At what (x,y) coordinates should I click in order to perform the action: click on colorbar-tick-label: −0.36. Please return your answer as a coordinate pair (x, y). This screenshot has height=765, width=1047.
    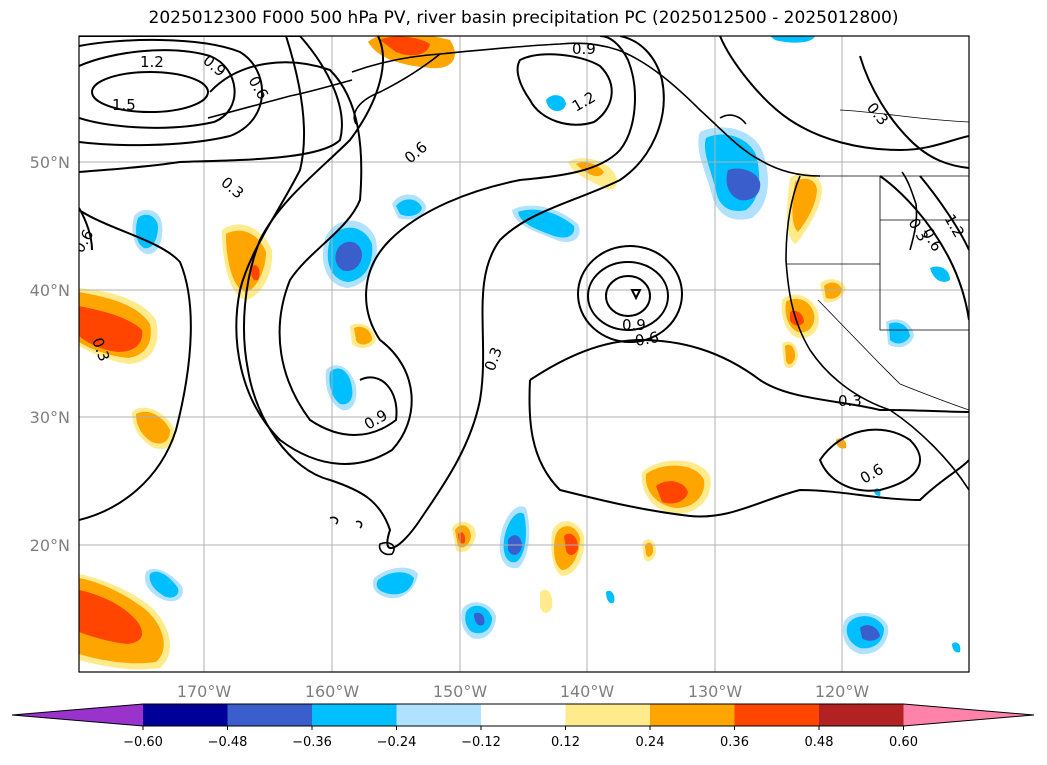
    Looking at the image, I should click on (312, 742).